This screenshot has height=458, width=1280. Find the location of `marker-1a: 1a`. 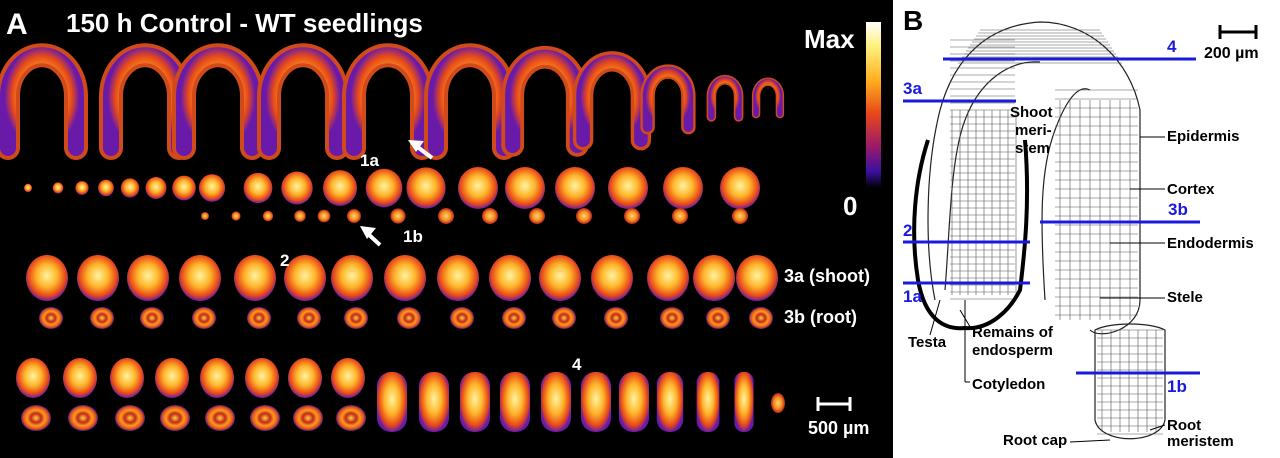

marker-1a: 1a is located at coordinates (369, 160).